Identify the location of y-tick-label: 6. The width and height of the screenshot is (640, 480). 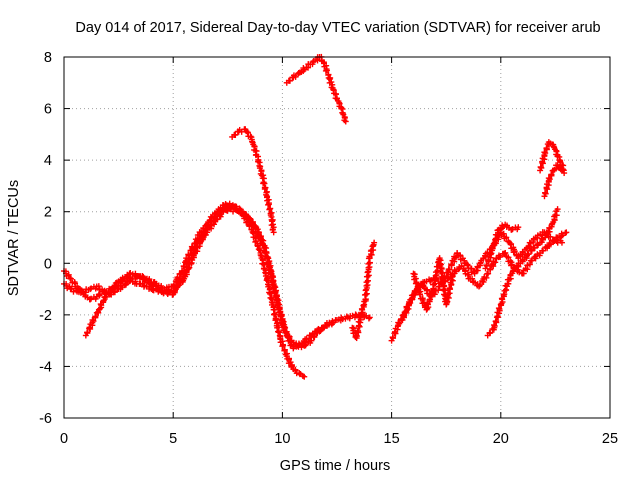
(48, 110).